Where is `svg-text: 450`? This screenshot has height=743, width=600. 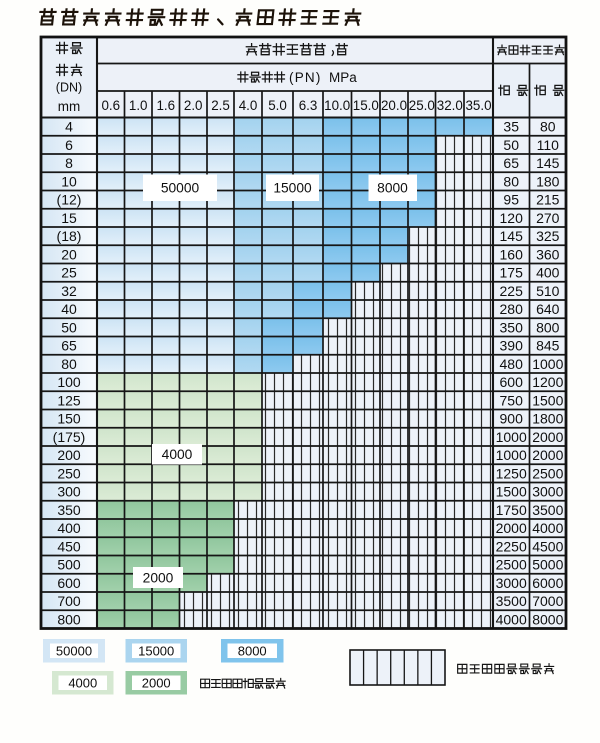
svg-text: 450 is located at coordinates (69, 546).